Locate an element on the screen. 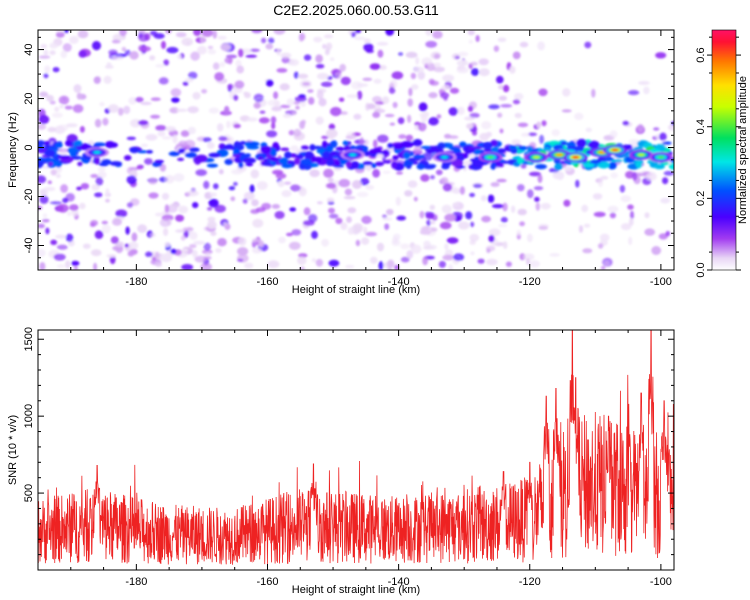  x-tick-label: -120 is located at coordinates (530, 582).